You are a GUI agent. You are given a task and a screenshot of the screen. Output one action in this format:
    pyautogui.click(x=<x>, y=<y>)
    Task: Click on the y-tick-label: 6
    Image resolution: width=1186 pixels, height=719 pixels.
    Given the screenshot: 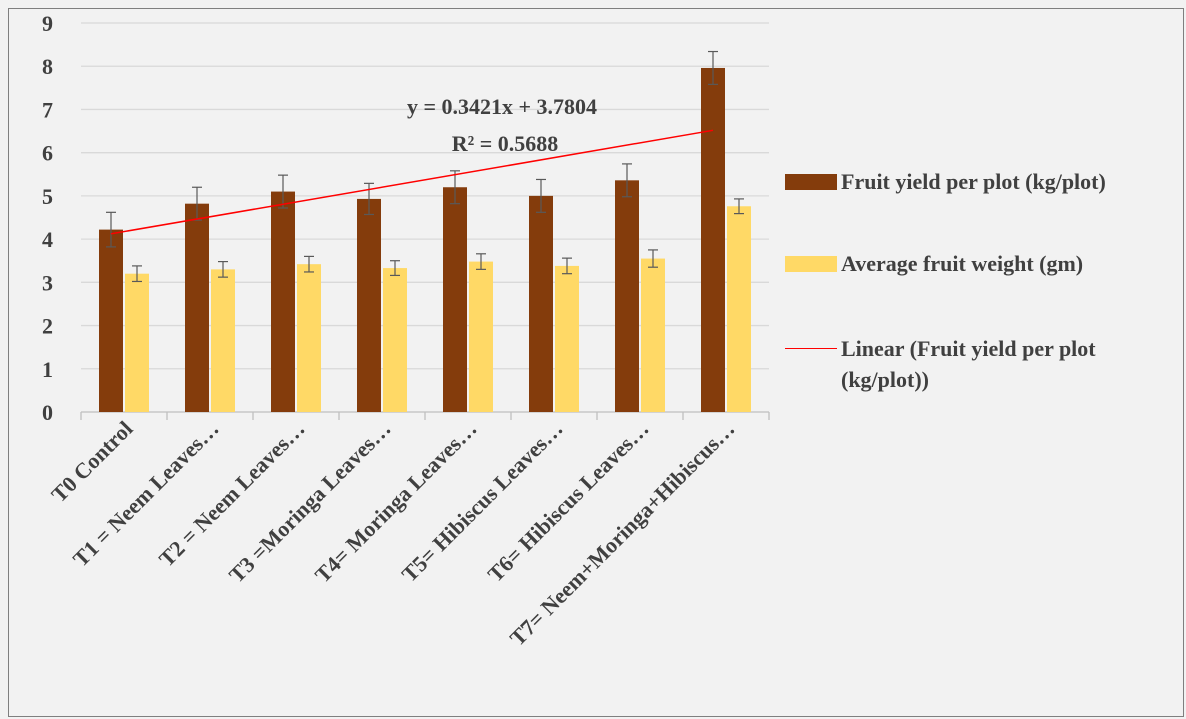 What is the action you would take?
    pyautogui.click(x=47, y=153)
    